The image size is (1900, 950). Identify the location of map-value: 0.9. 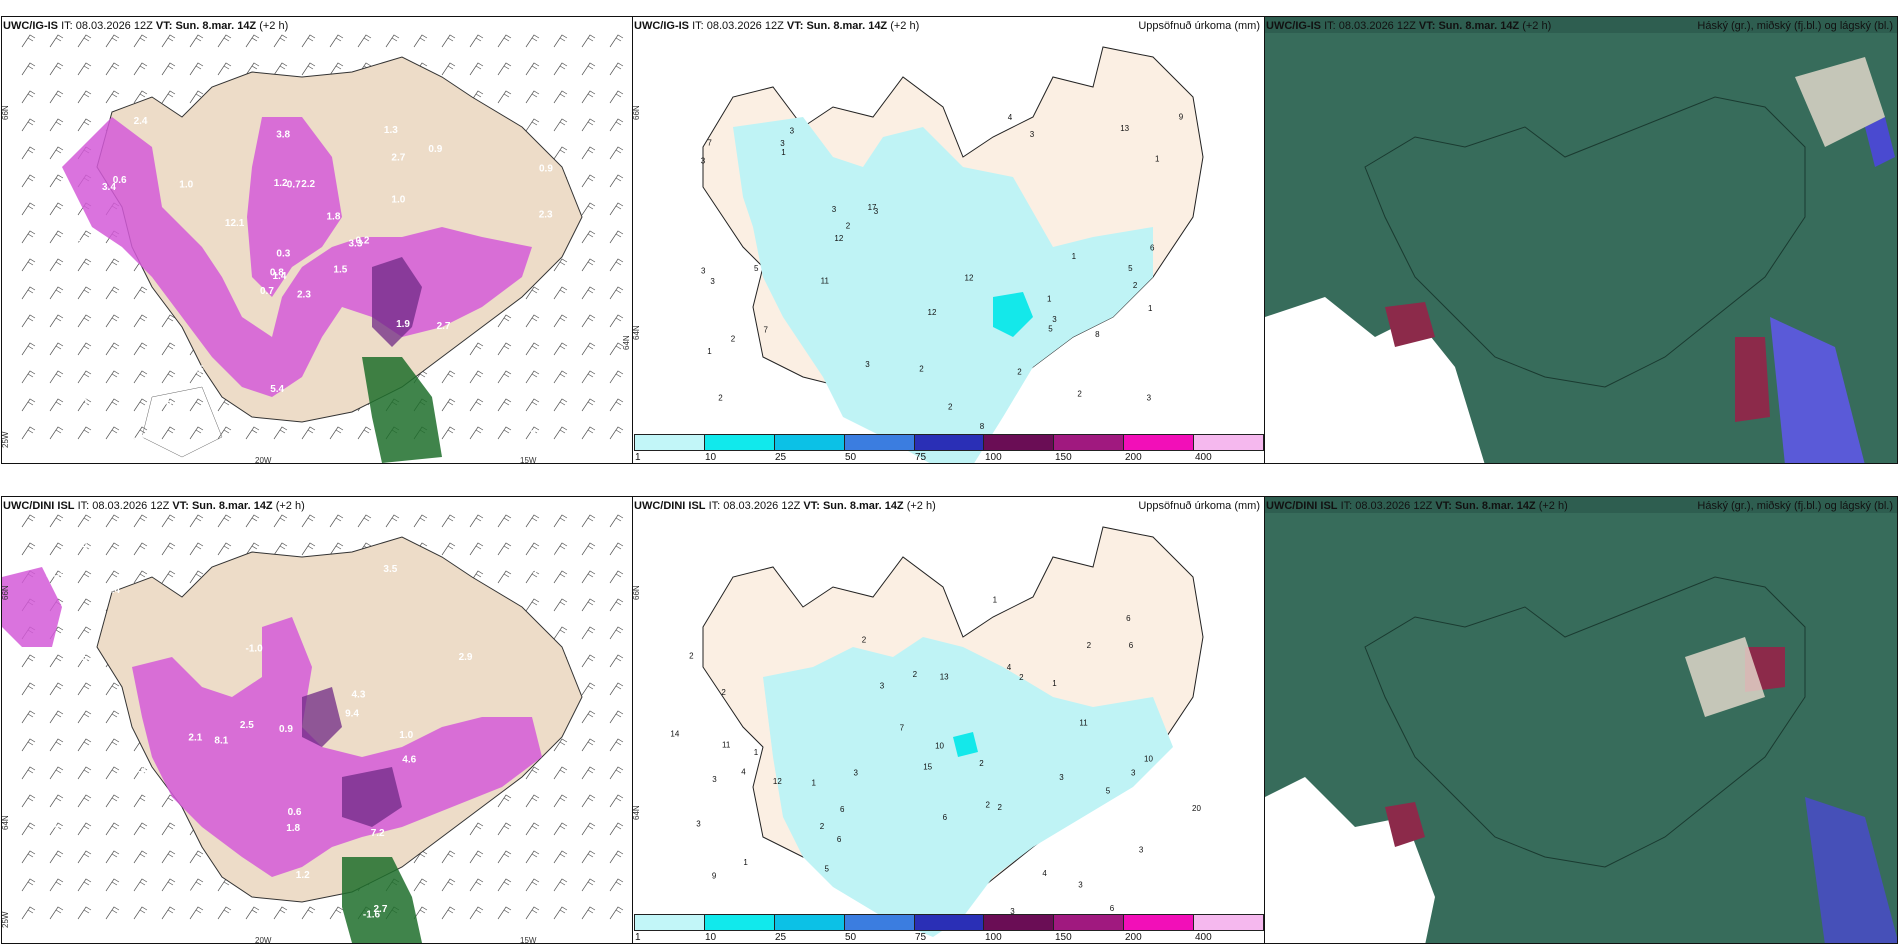
(286, 729).